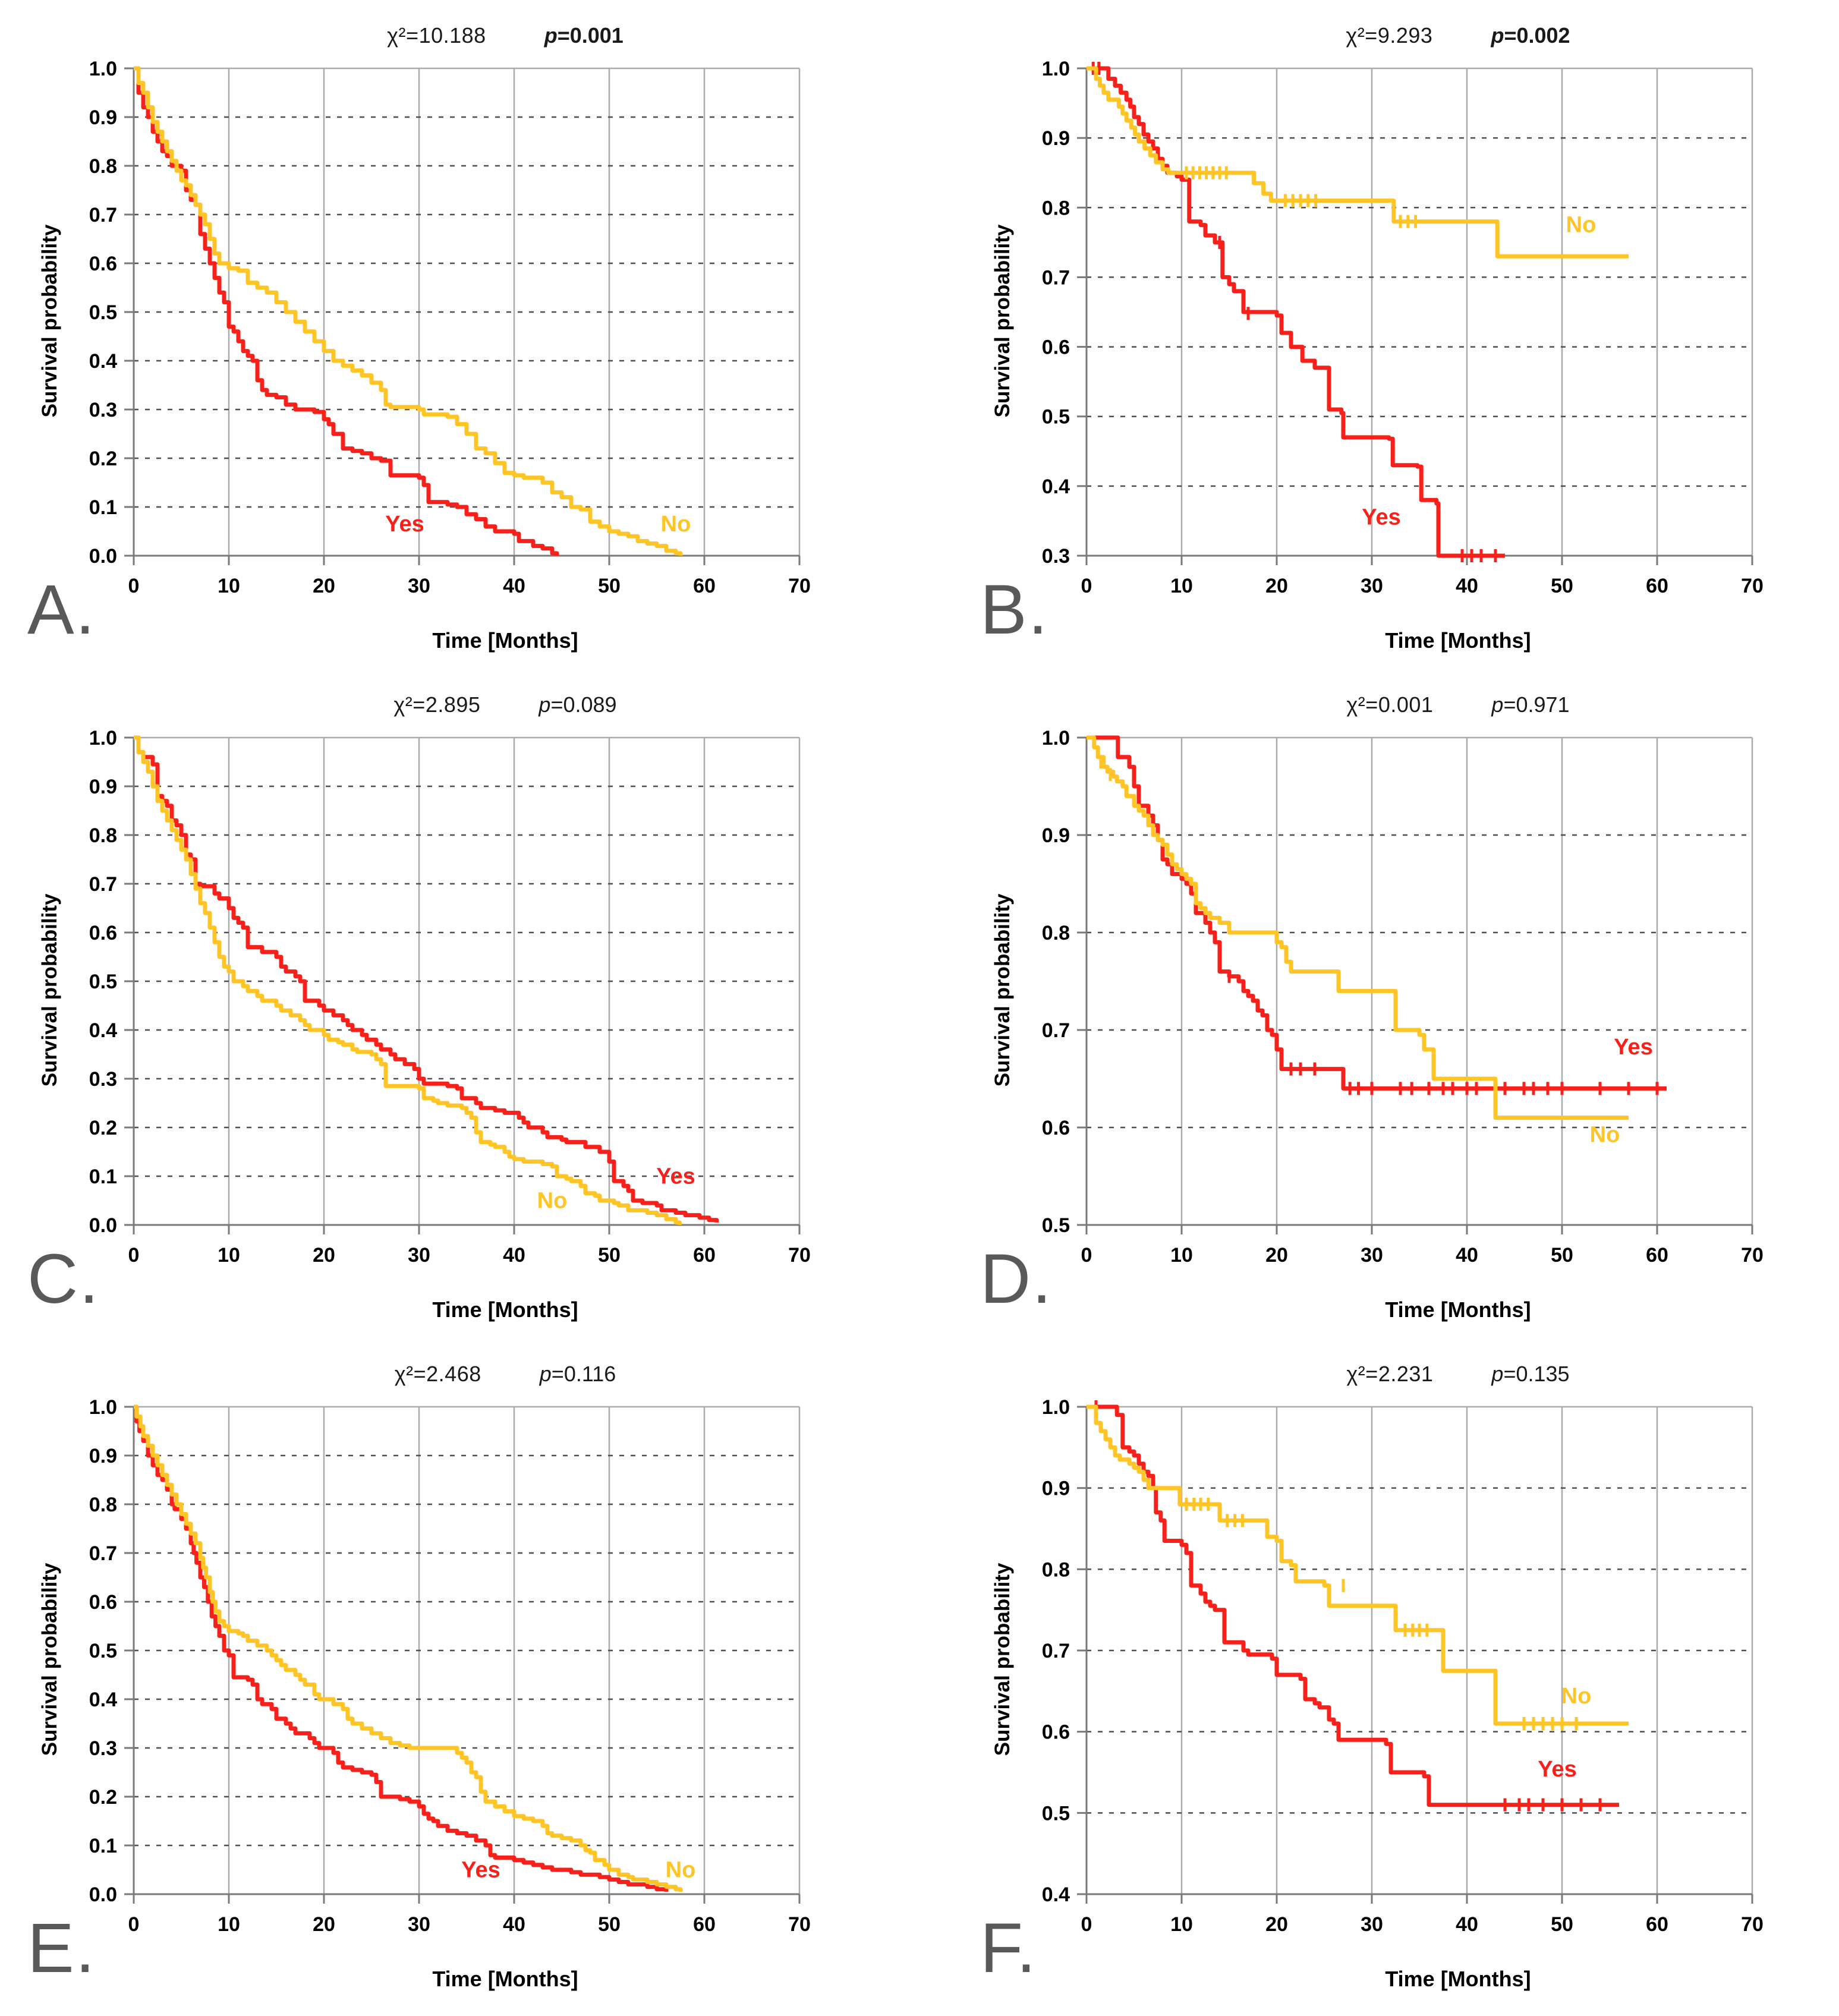 The image size is (1839, 2016). What do you see at coordinates (1530, 704) in the screenshot?
I see `p-value: p=0.971` at bounding box center [1530, 704].